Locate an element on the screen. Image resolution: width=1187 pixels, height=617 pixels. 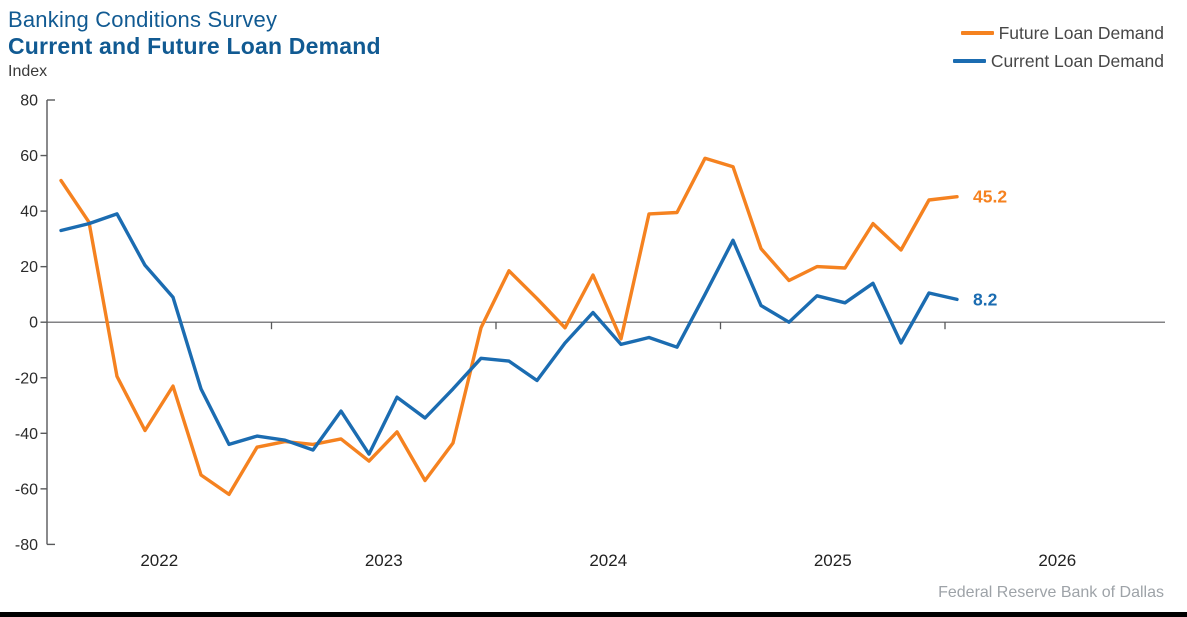
y-tick-label: 60 is located at coordinates (29, 156).